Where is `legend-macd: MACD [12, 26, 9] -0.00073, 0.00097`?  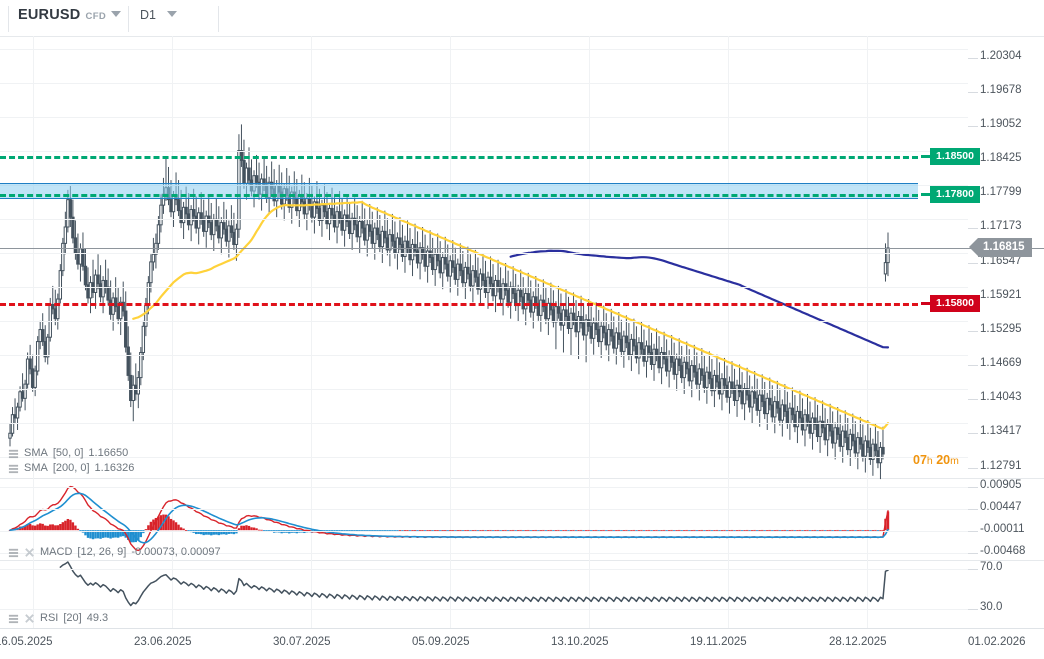 legend-macd: MACD [12, 26, 9] -0.00073, 0.00097 is located at coordinates (114, 552).